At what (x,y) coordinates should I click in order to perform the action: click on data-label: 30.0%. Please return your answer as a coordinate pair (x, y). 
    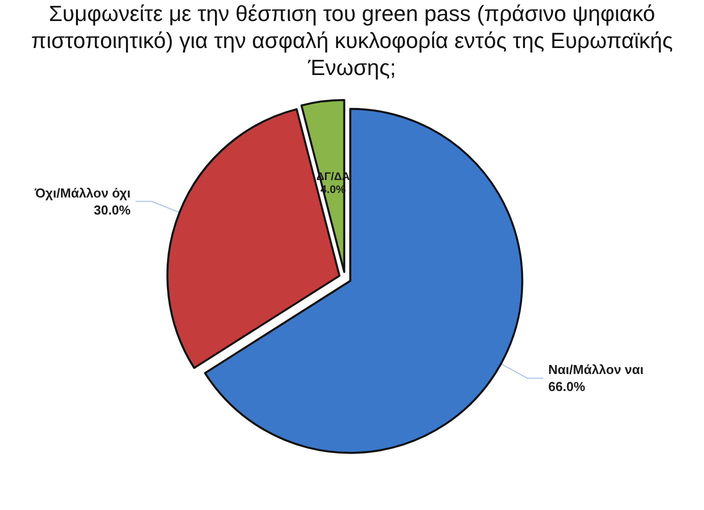
    Looking at the image, I should click on (113, 210).